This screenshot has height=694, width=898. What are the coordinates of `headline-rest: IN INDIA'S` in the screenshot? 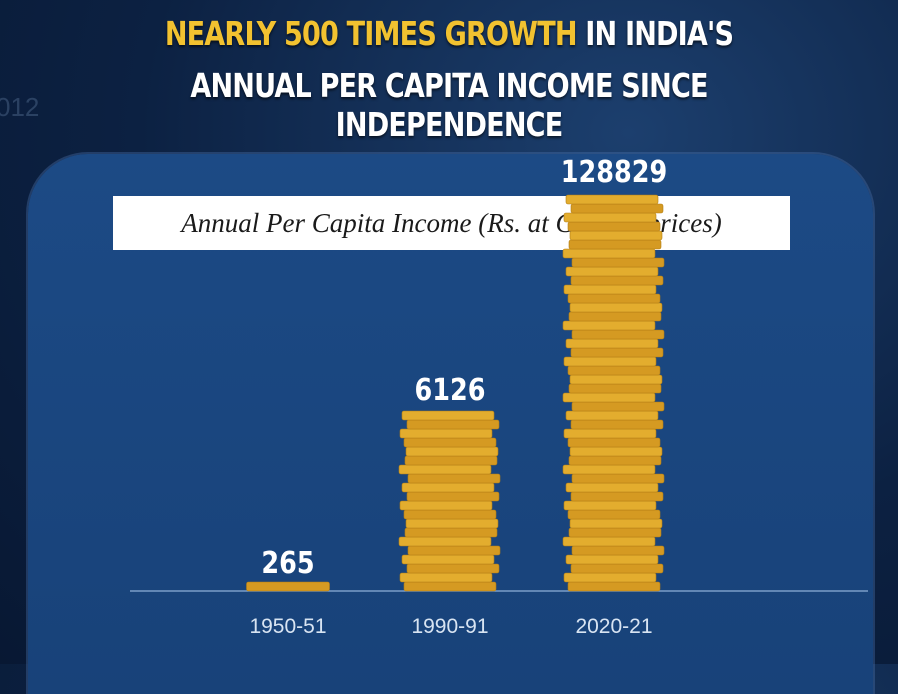 It's located at (655, 33).